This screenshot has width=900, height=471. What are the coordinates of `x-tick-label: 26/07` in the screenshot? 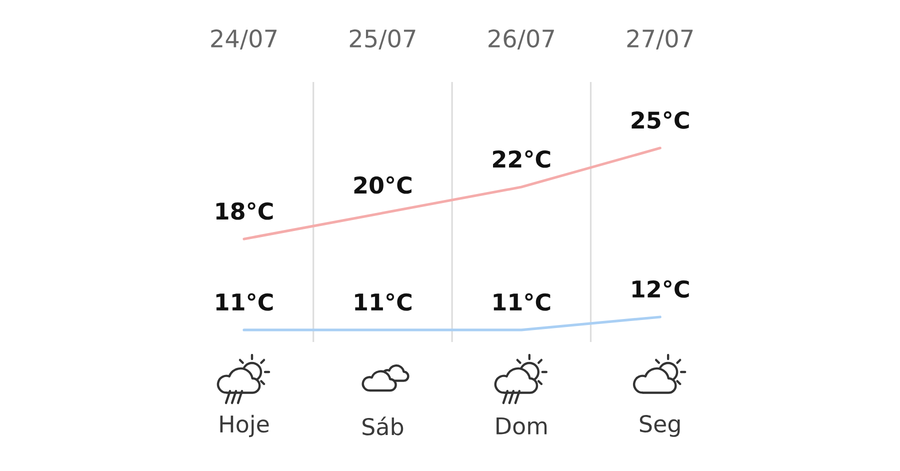 It's located at (521, 39).